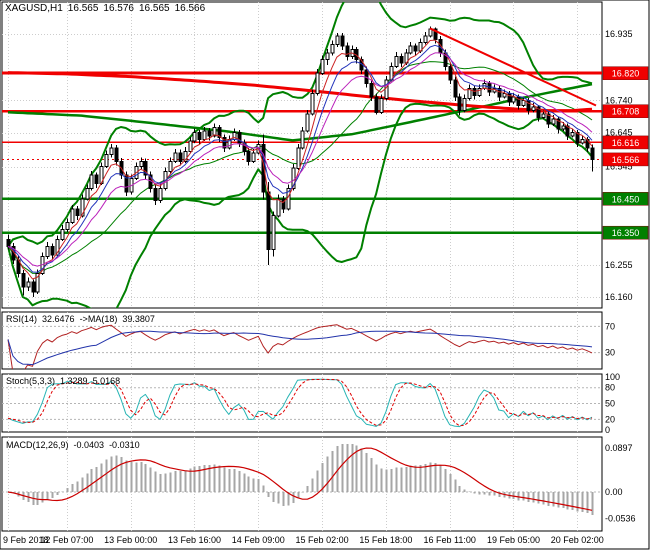  Describe the element at coordinates (620, 518) in the screenshot. I see `svg-text: -0.0536` at that location.